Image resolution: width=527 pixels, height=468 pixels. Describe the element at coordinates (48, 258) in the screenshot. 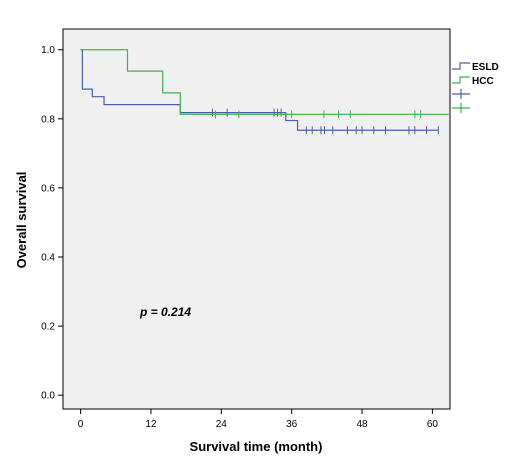

I see `y-tick-label: 0.4` at that location.